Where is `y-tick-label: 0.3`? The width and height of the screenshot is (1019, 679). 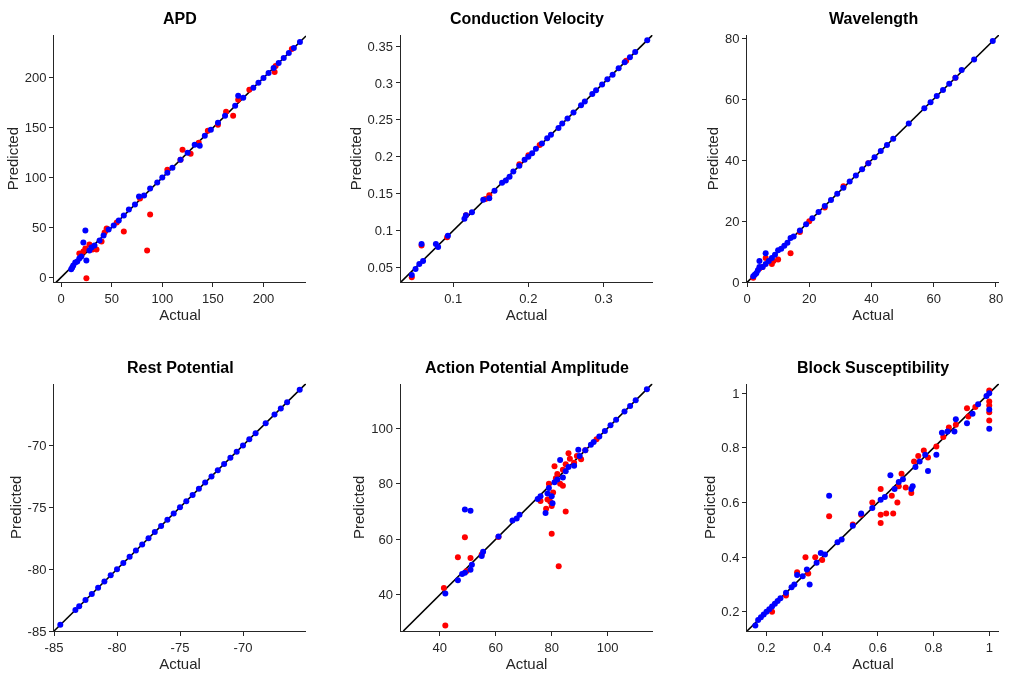
y-tick-label: 0.3 is located at coordinates (383, 83).